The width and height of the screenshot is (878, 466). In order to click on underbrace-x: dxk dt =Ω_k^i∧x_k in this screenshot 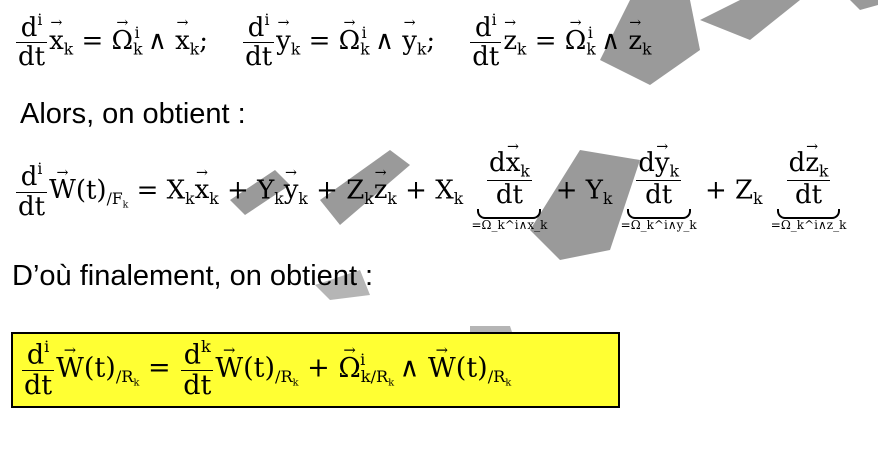, I will do `click(509, 191)`.